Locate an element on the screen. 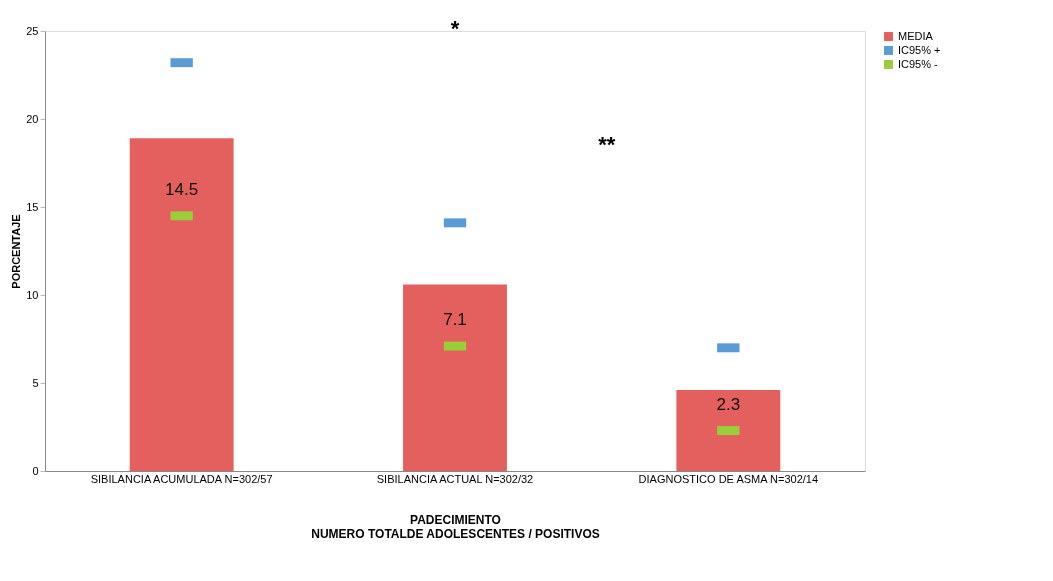 The width and height of the screenshot is (1053, 581). y-axis-title: PORCENTAJE is located at coordinates (16, 251).